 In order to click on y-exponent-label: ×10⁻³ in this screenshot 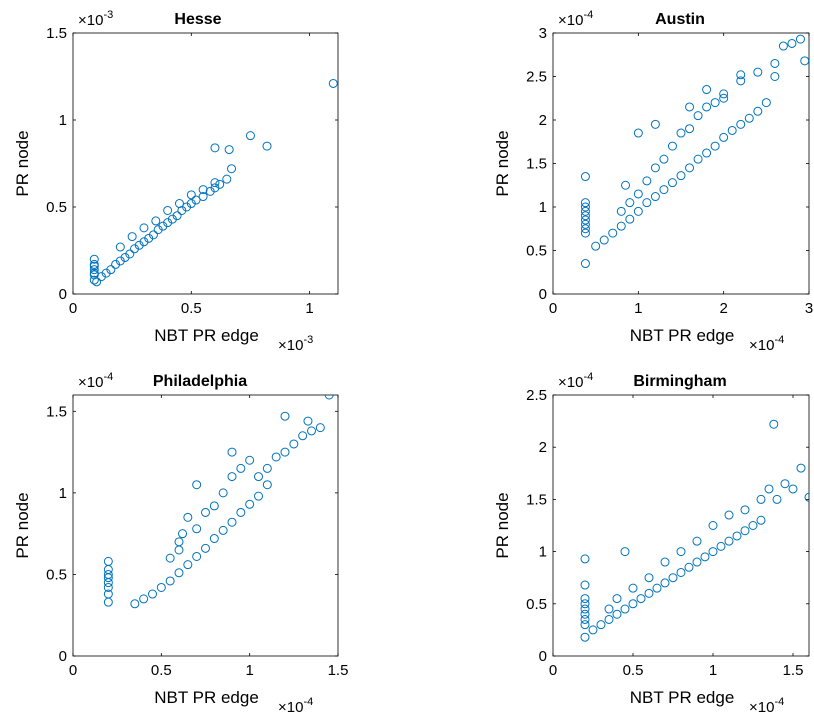, I will do `click(95, 19)`.